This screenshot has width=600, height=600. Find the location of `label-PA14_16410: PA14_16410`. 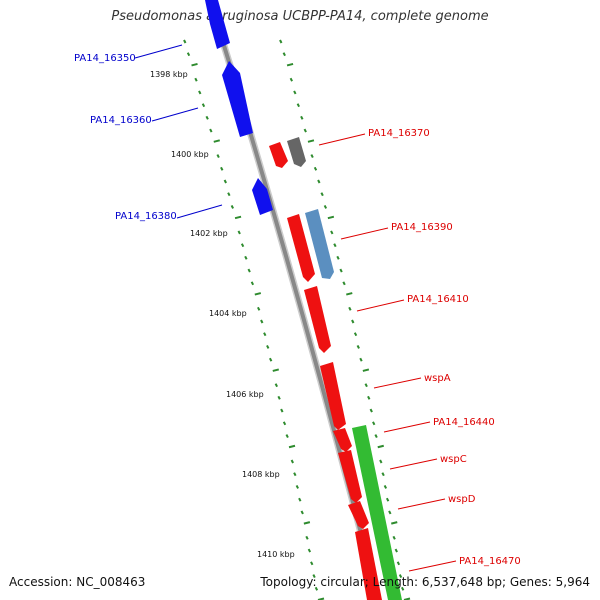

label-PA14_16410: PA14_16410 is located at coordinates (438, 299).